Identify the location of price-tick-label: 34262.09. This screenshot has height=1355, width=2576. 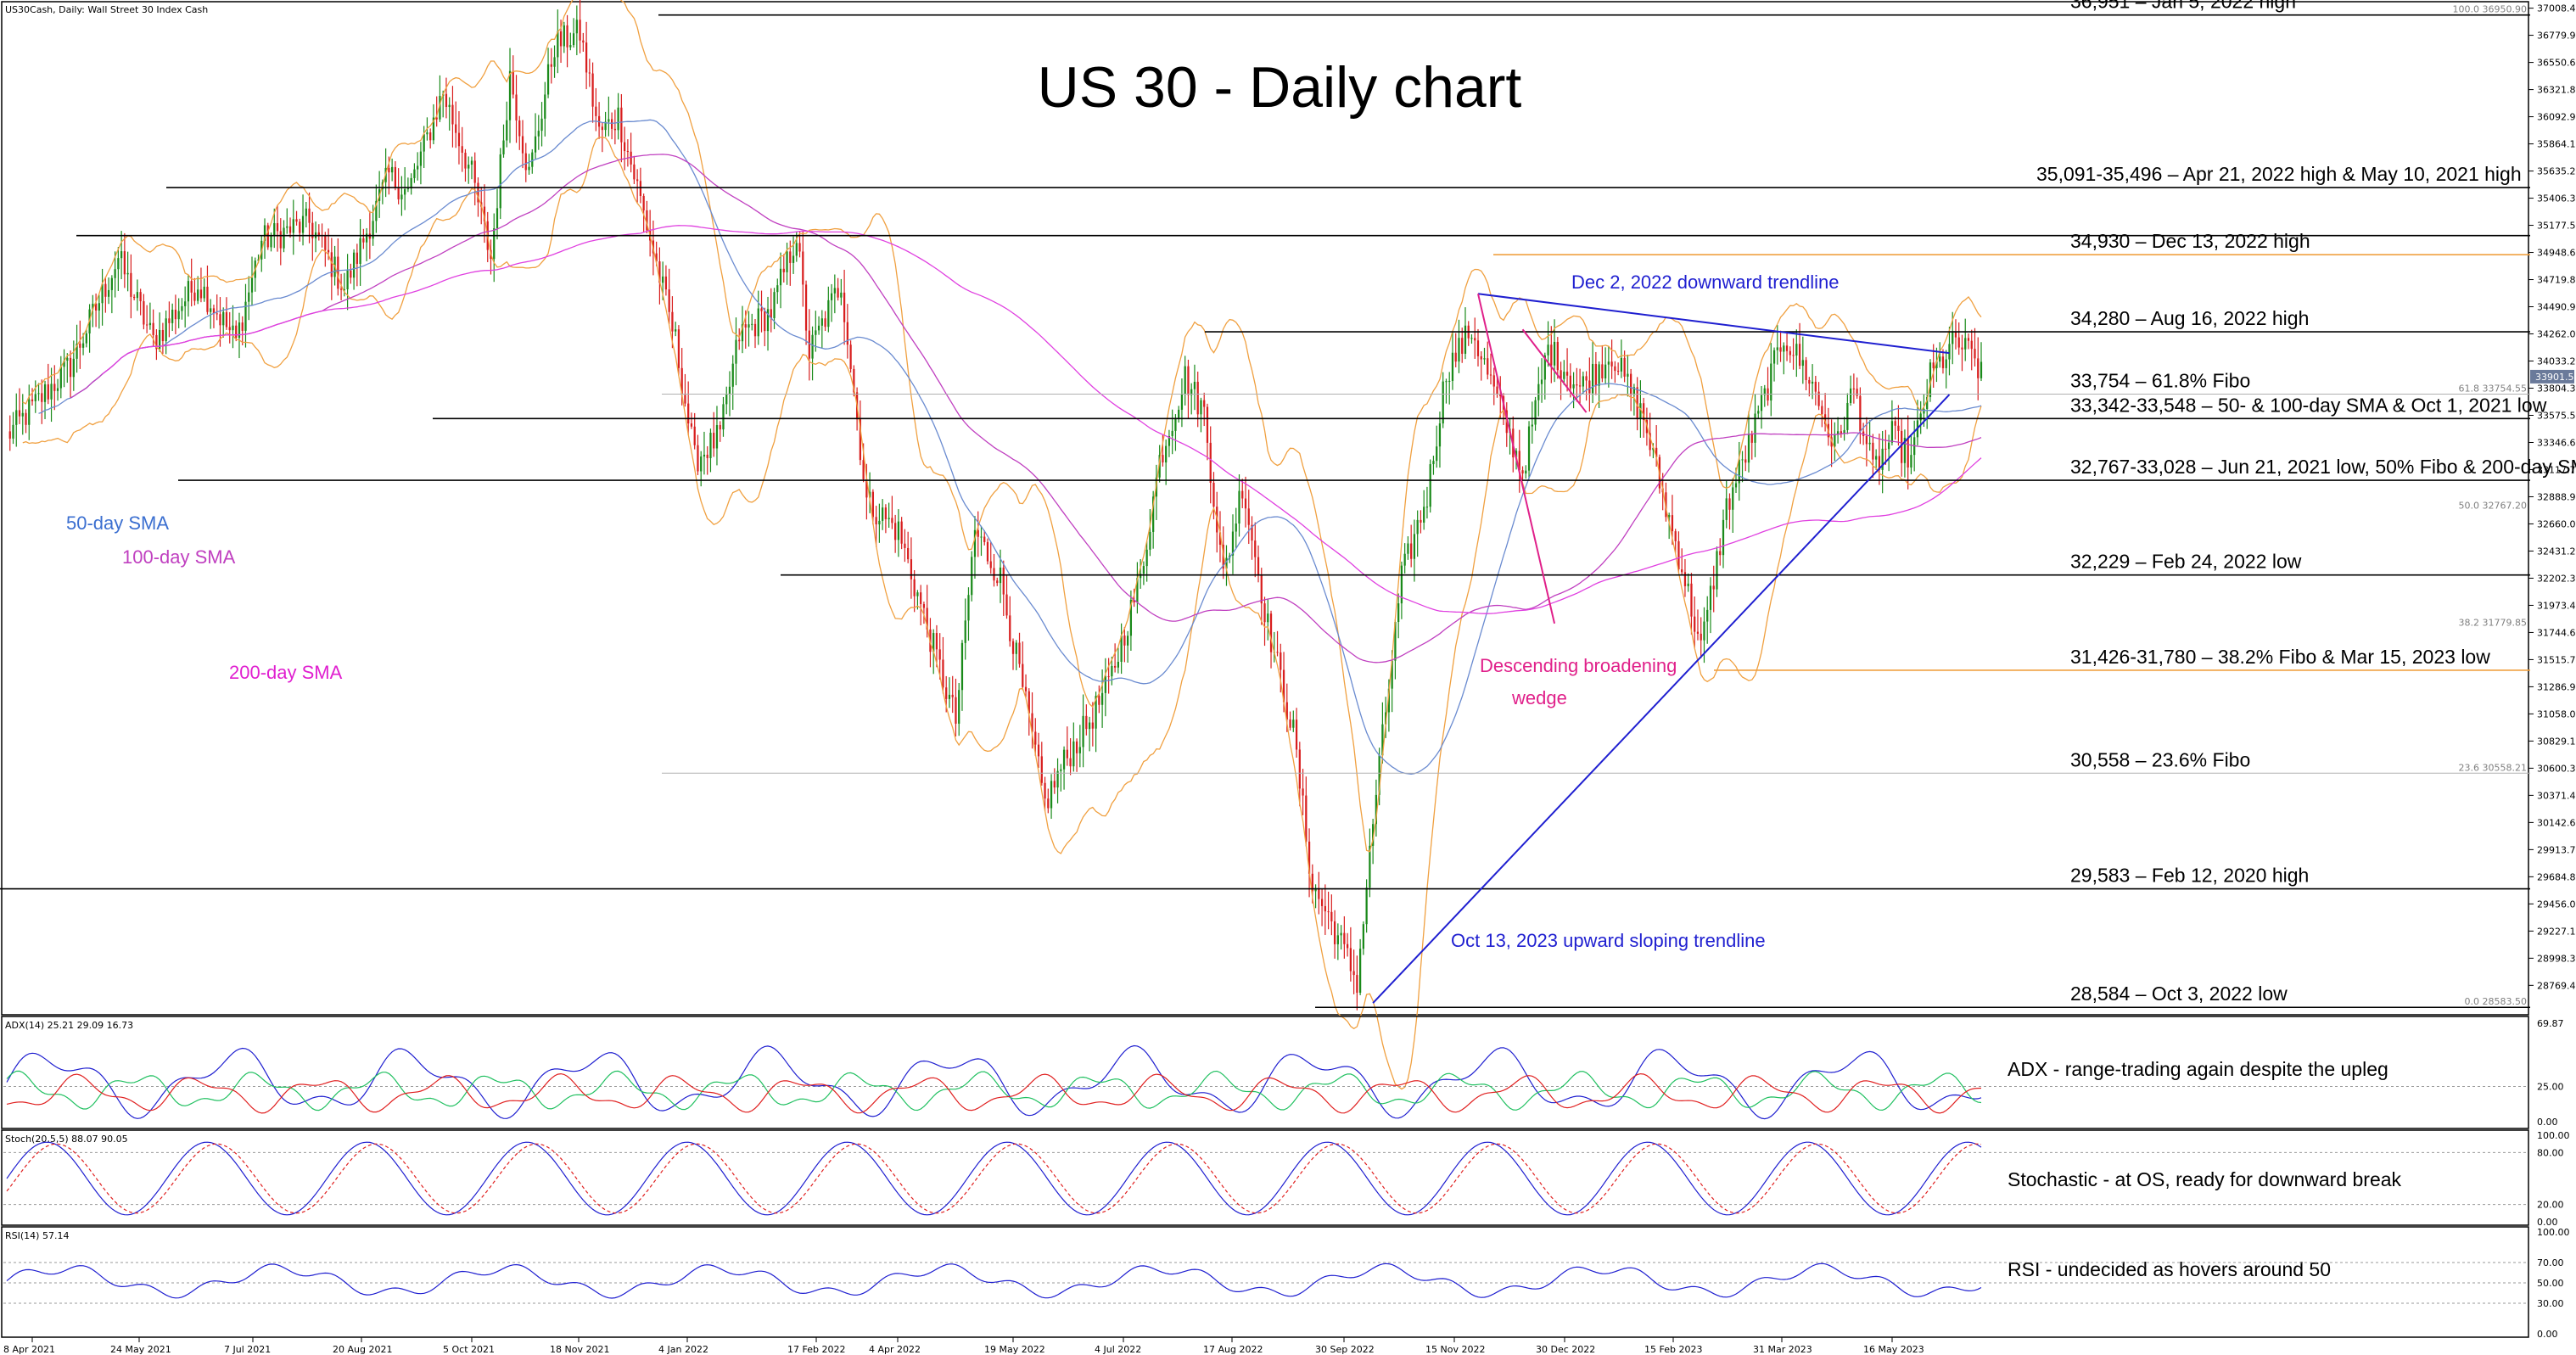
(2557, 334).